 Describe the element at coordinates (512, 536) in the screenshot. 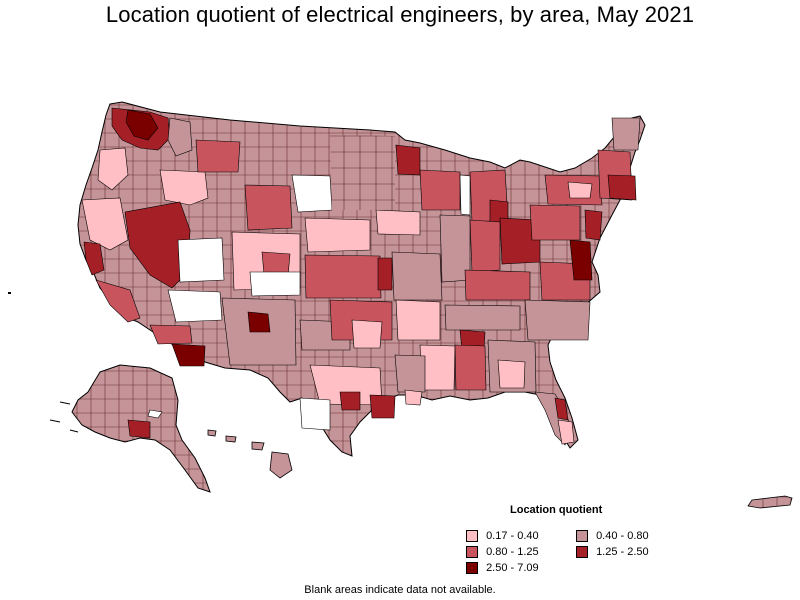

I see `legend-label-0: 0.17 - 0.40` at that location.